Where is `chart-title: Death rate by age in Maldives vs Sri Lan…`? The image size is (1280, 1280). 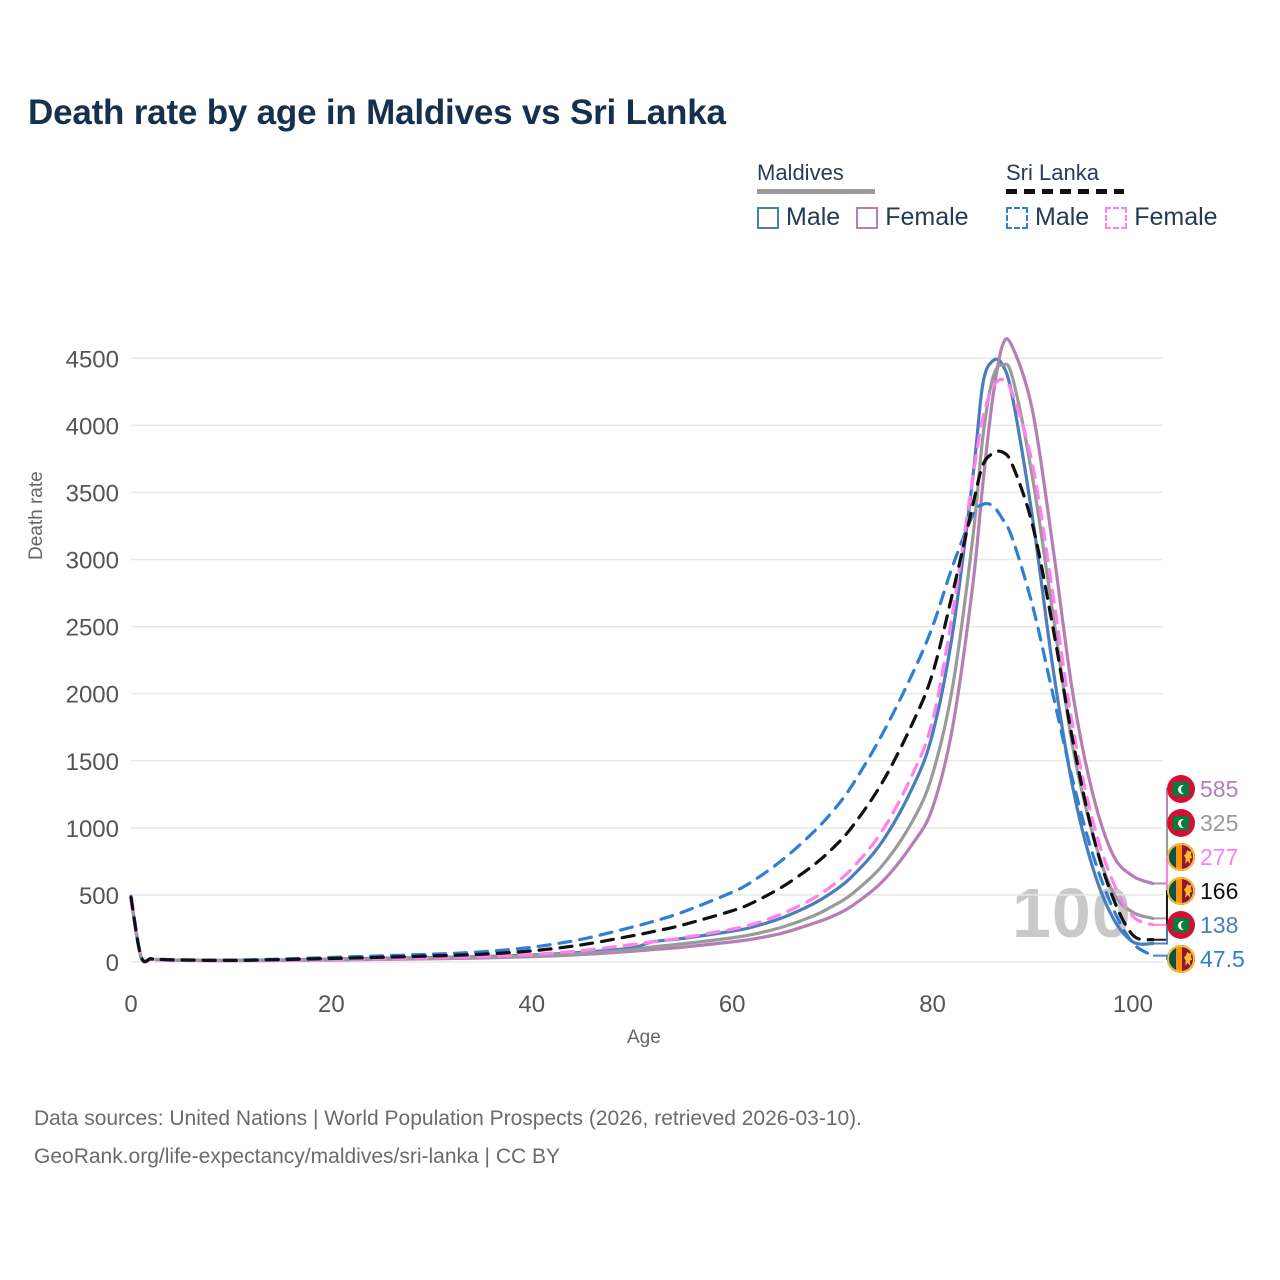 chart-title: Death rate by age in Maldives vs Sri Lan… is located at coordinates (377, 112).